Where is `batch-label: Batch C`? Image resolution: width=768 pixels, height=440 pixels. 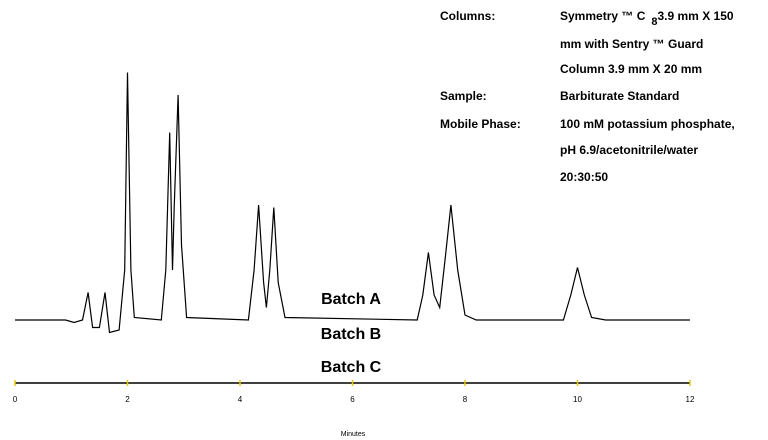 batch-label: Batch C is located at coordinates (351, 367).